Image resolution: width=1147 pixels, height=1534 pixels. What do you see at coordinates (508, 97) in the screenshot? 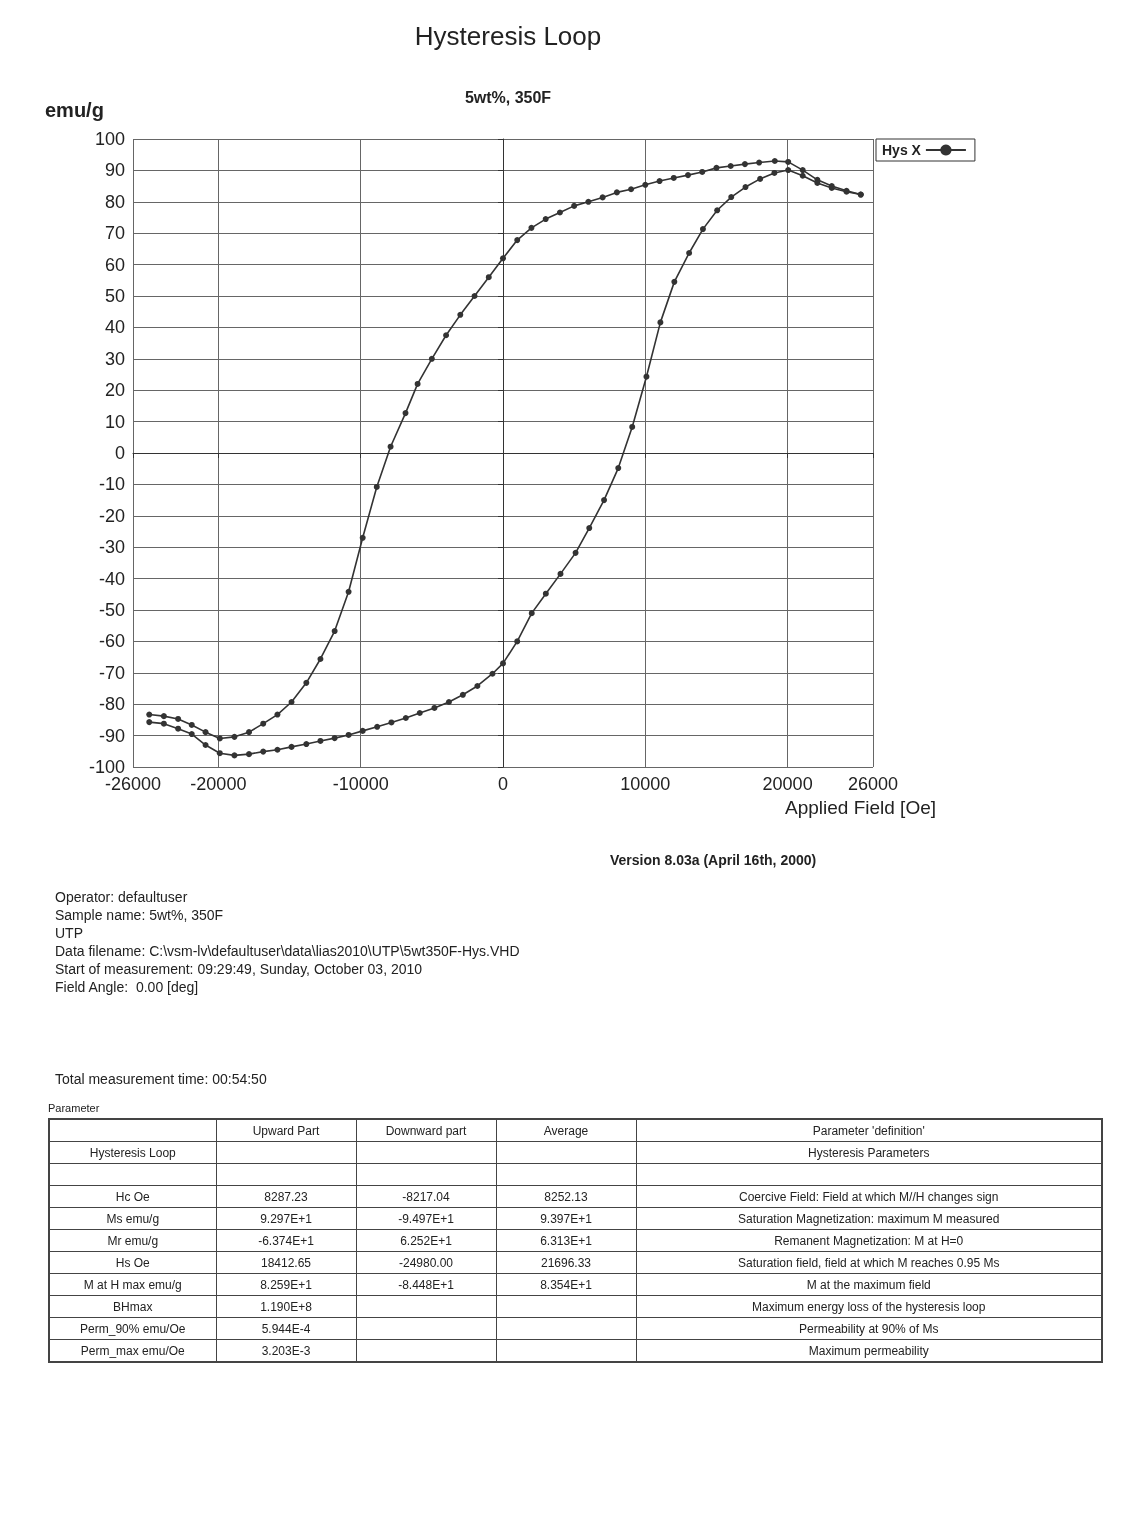
I see `chart-subtitle: 5wt%, 350F` at bounding box center [508, 97].